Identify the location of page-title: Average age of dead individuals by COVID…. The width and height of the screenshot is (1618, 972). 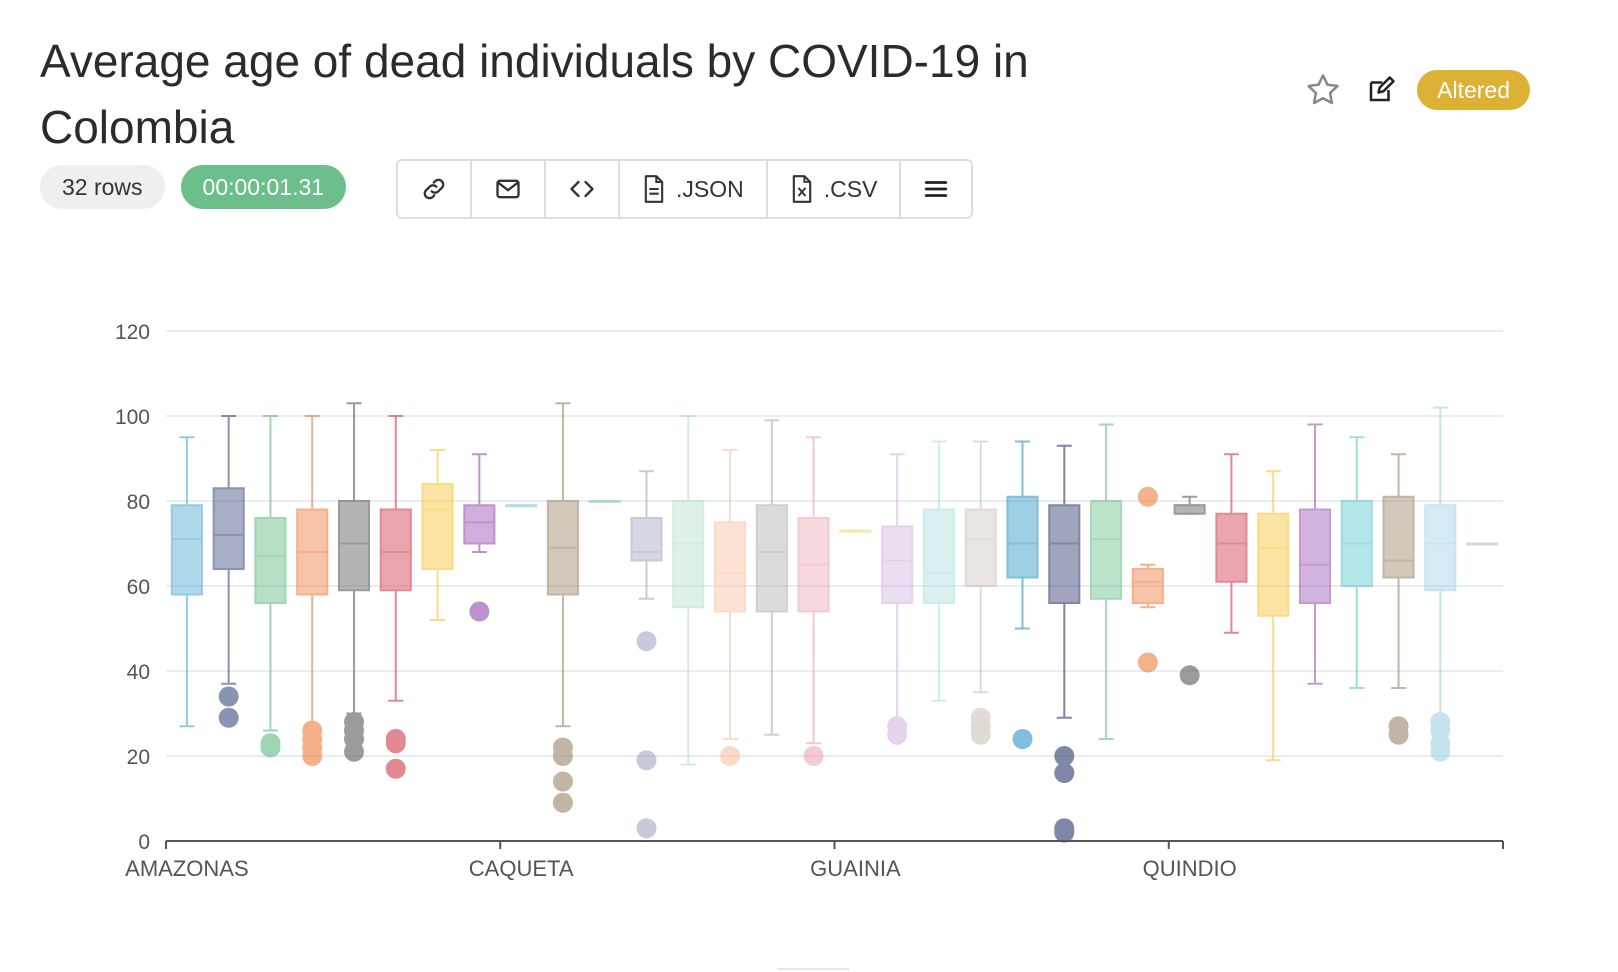
(534, 94).